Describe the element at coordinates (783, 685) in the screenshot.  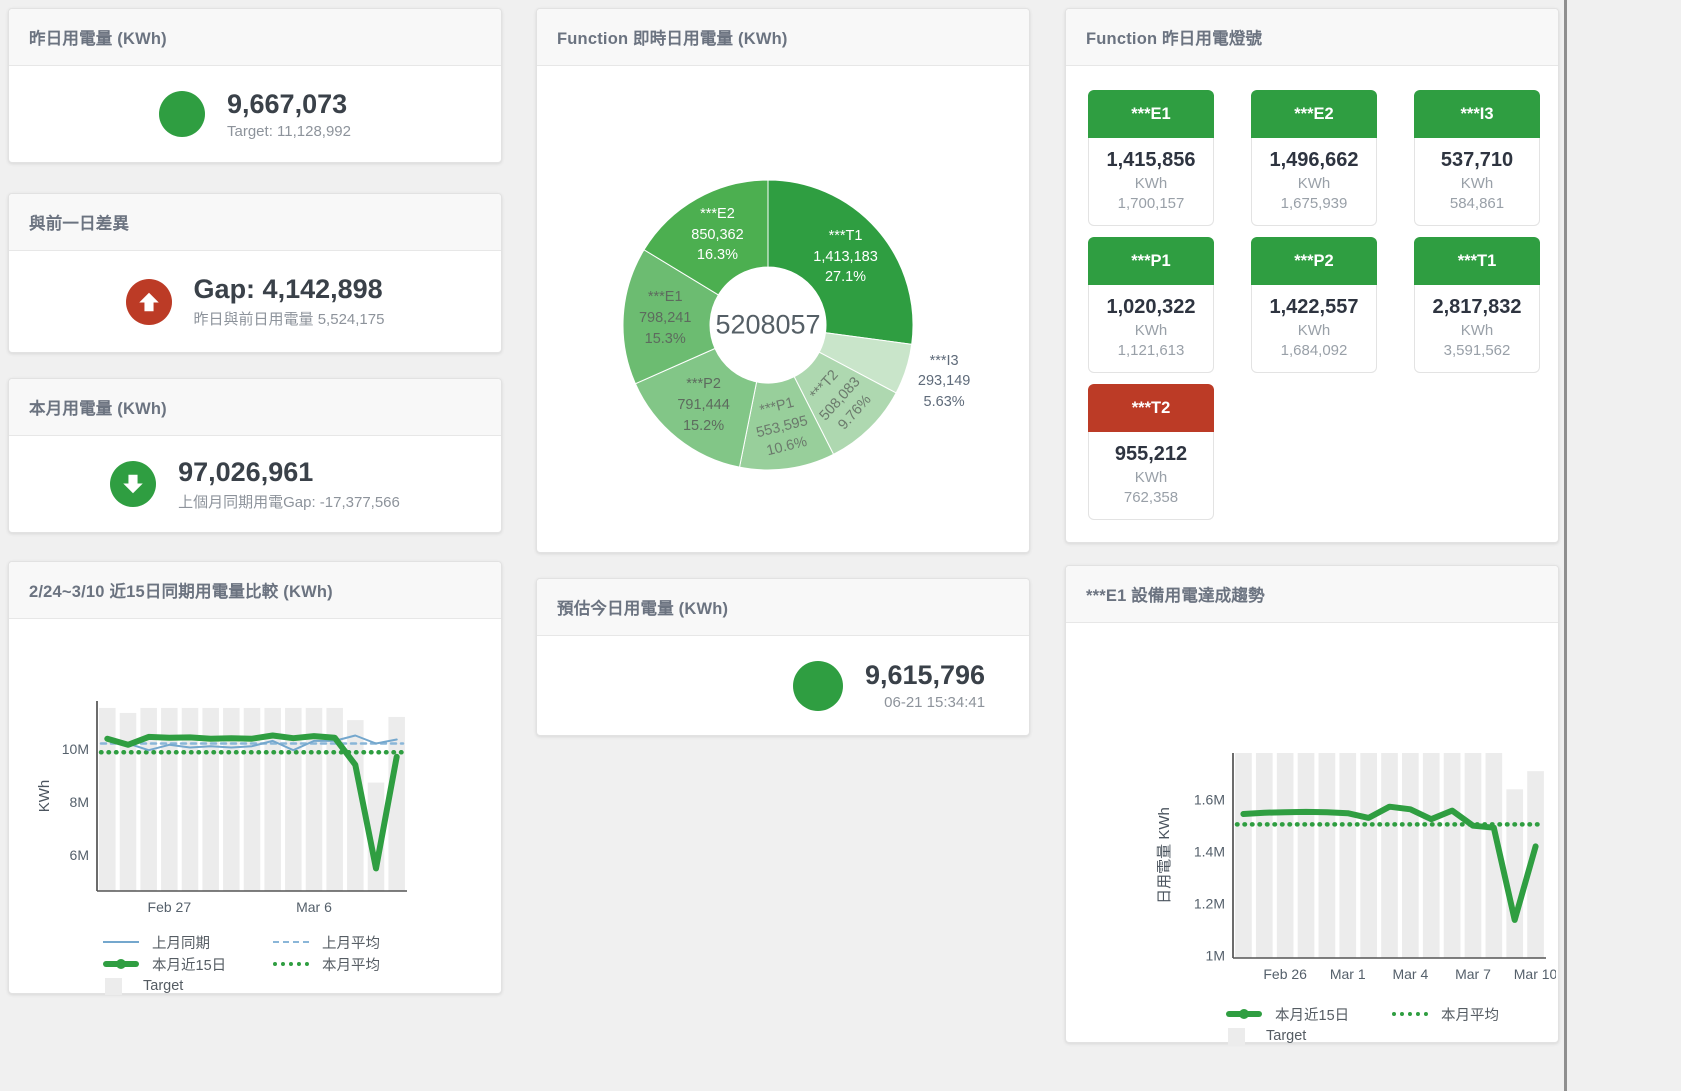
I see `estimate-body: 9,615,796 06-21 15:34:41` at that location.